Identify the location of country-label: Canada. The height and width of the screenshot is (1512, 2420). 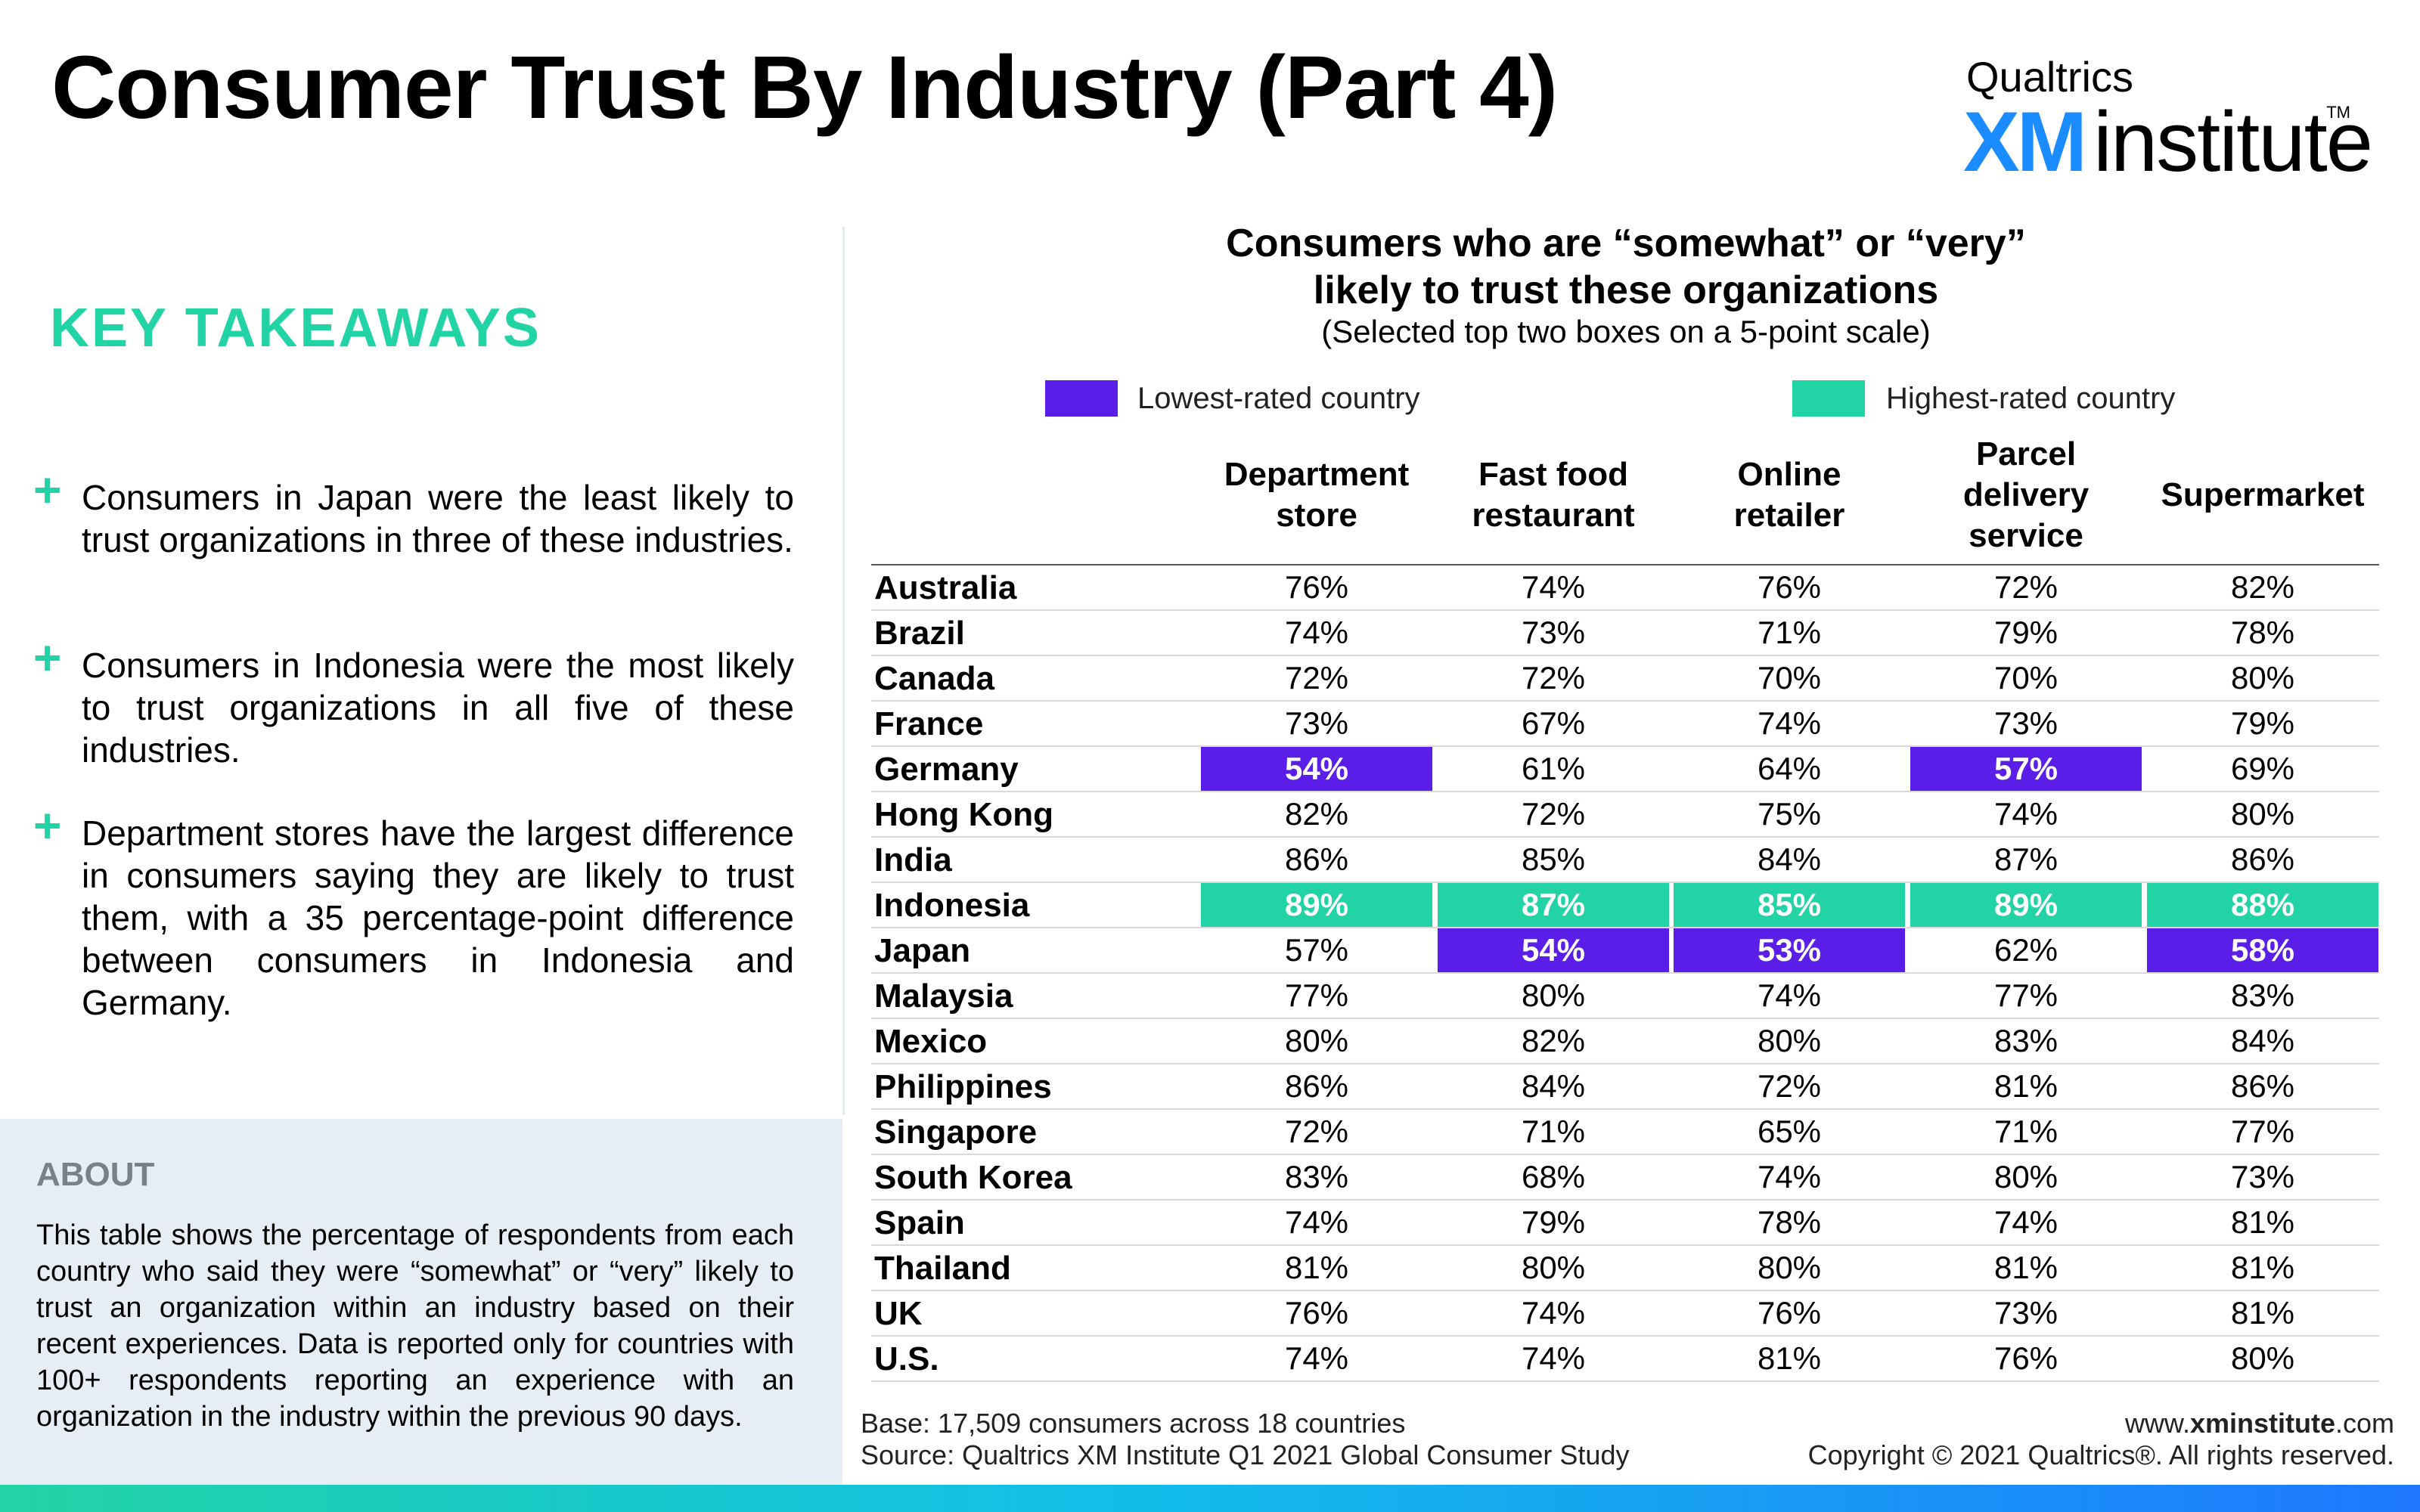
(934, 679).